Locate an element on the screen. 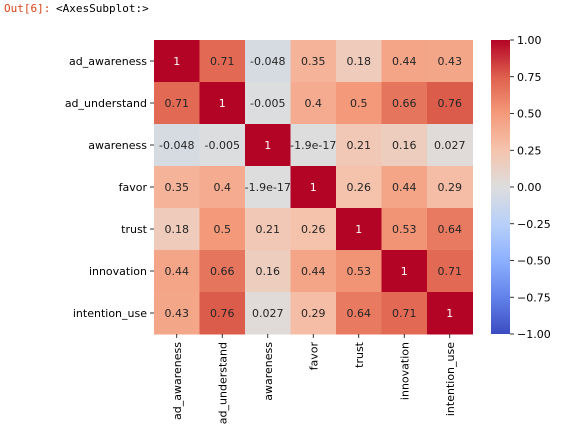 The image size is (562, 431). colorbar-tick-label: 0.25 is located at coordinates (529, 150).